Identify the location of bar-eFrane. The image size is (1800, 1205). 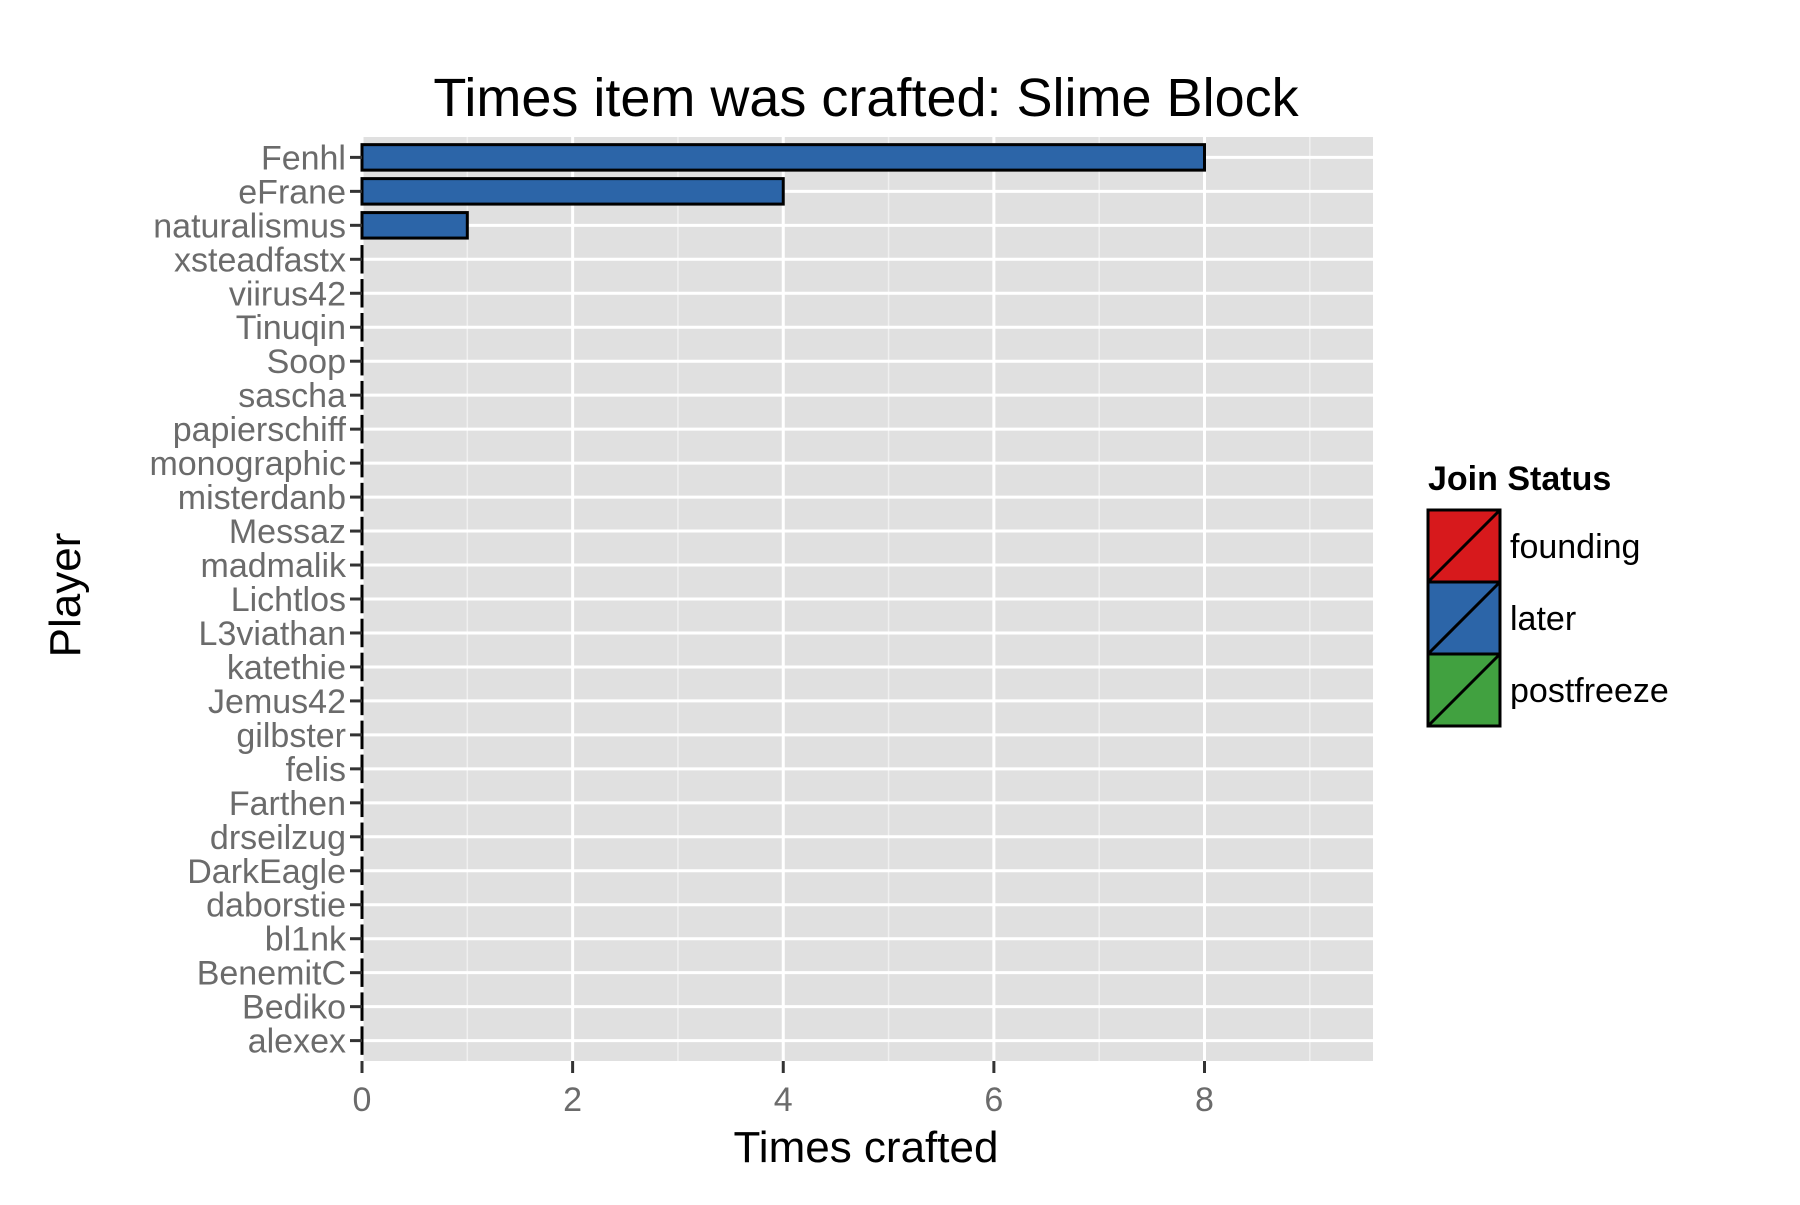
(572, 191).